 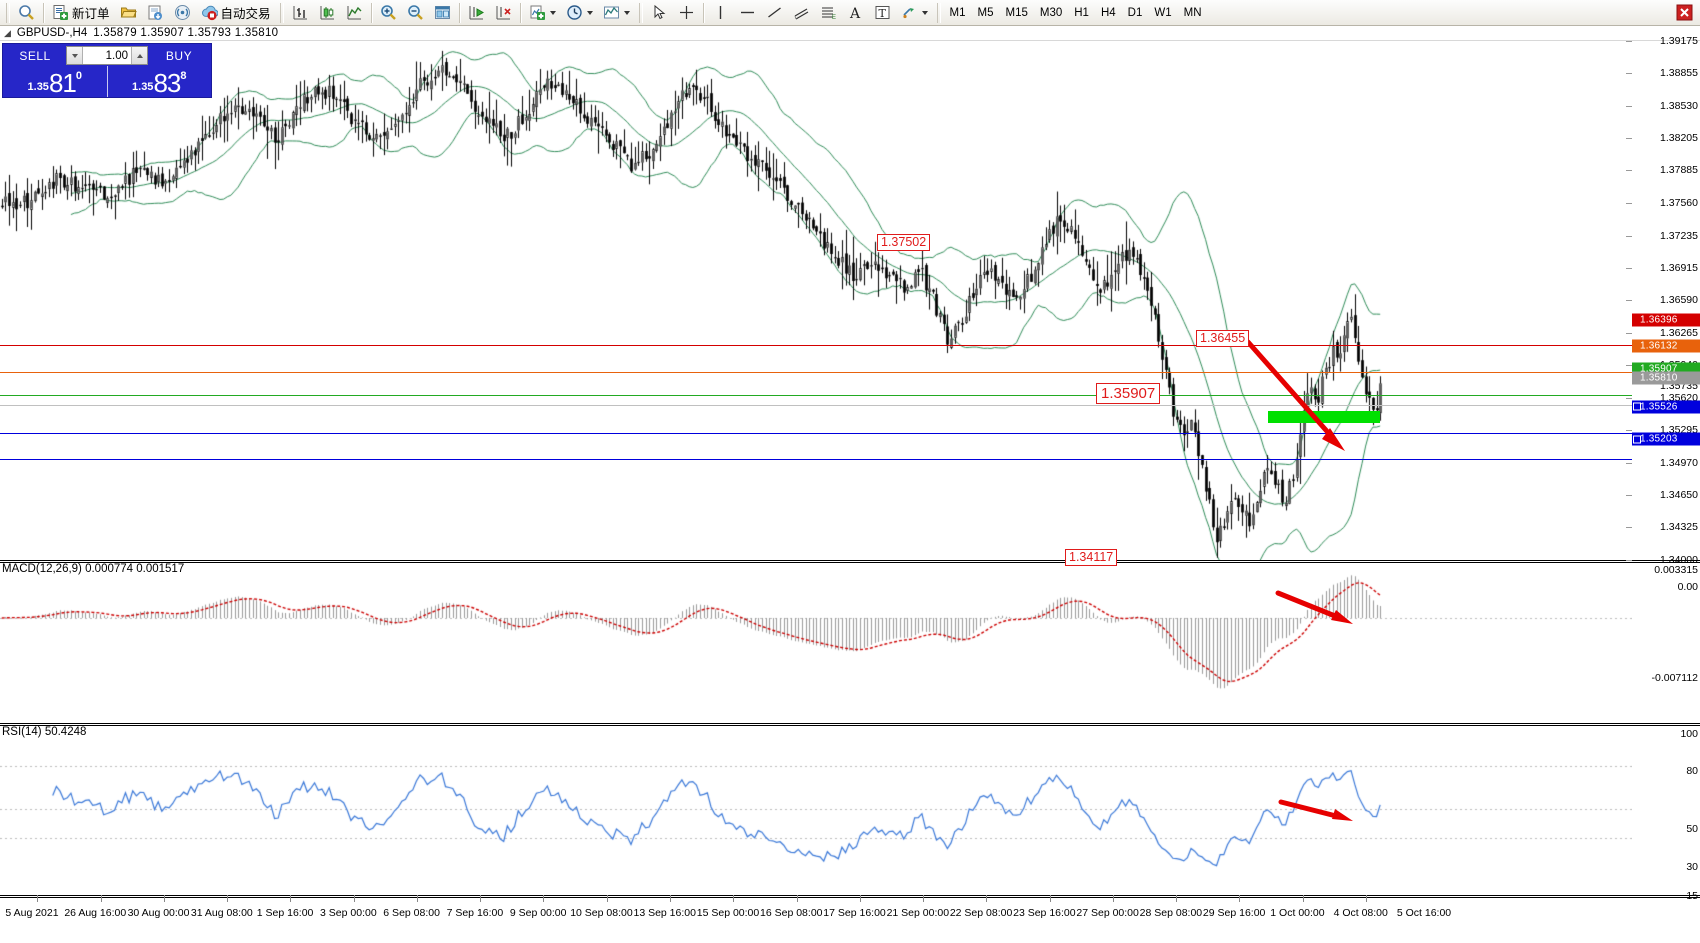 What do you see at coordinates (139, 55) in the screenshot?
I see `volume-increase-button` at bounding box center [139, 55].